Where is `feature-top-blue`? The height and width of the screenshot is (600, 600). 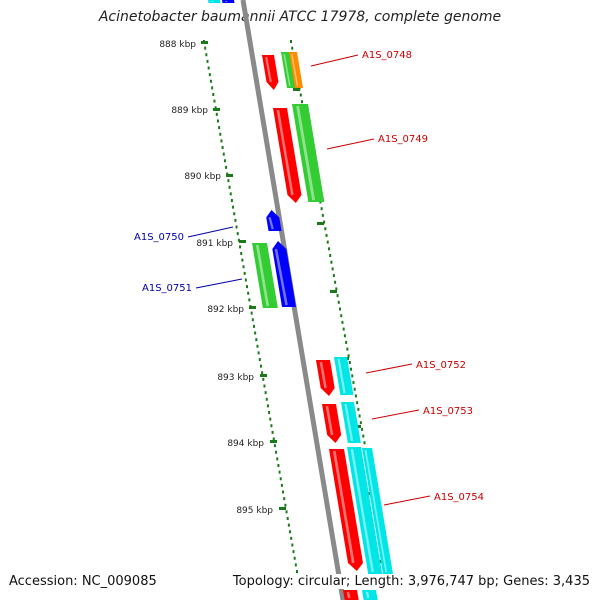 feature-top-blue is located at coordinates (228, 1).